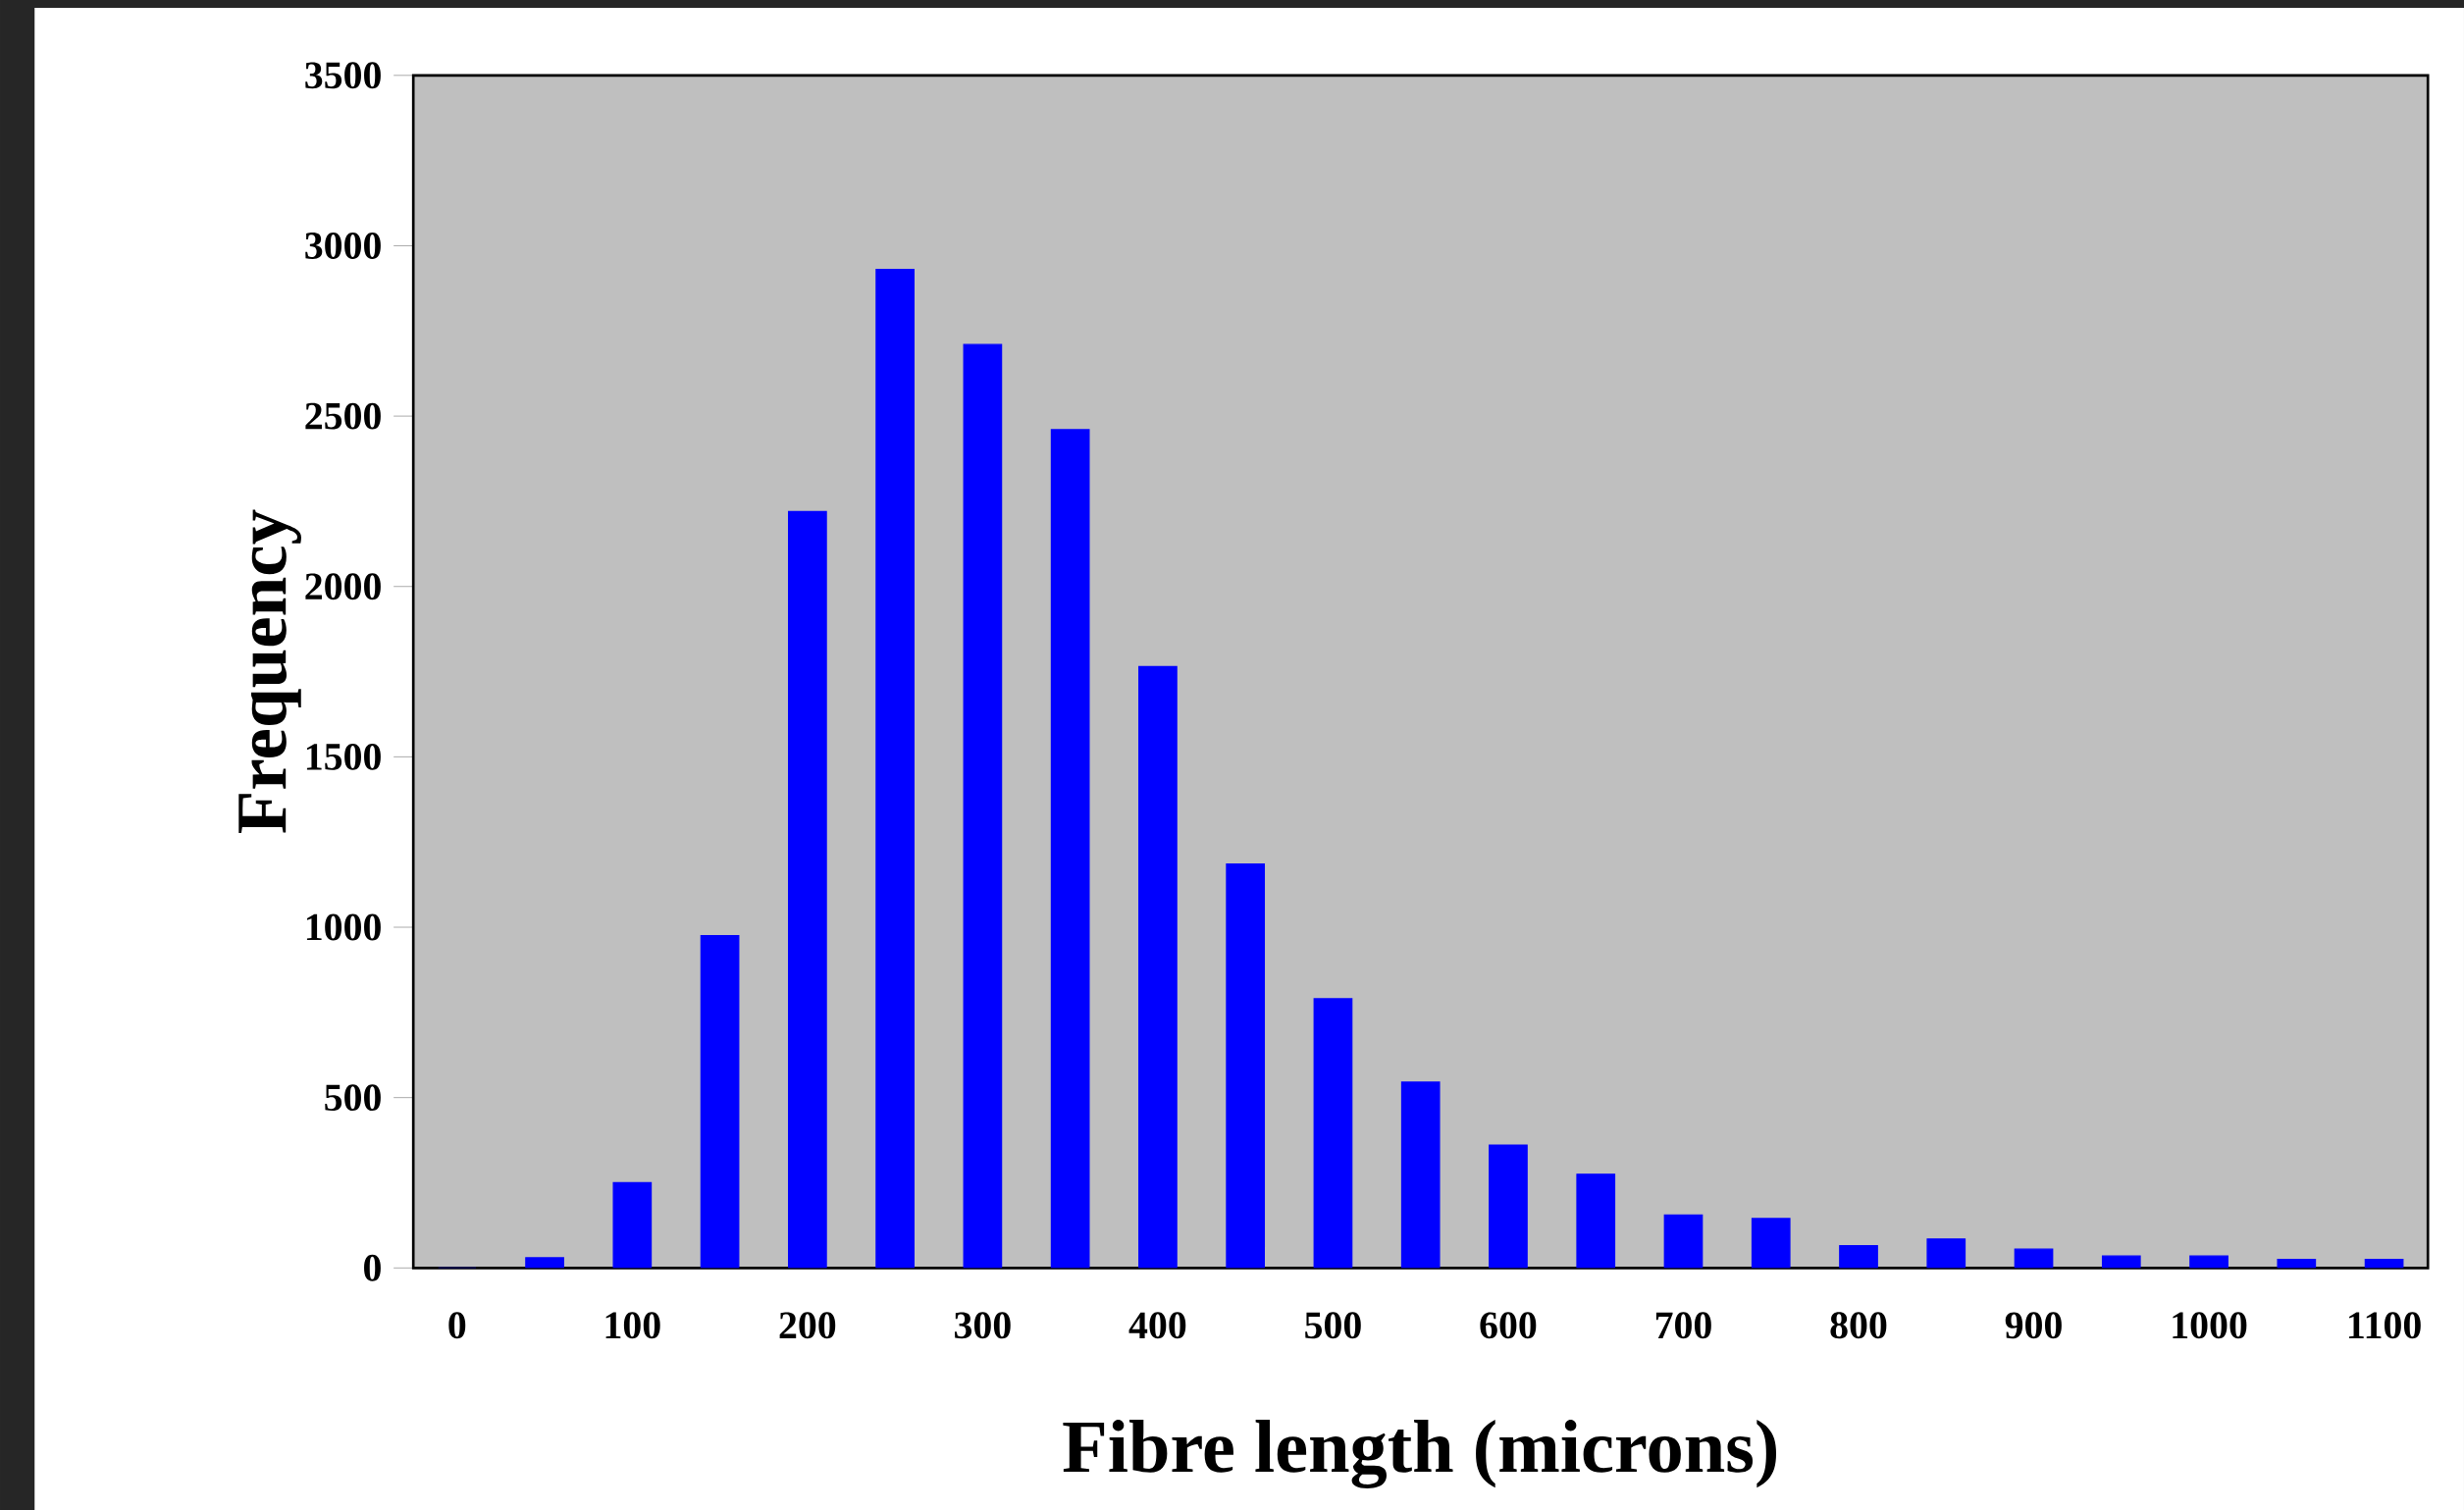 The height and width of the screenshot is (1510, 2464). Describe the element at coordinates (1157, 1325) in the screenshot. I see `x-tick-label: 400` at that location.